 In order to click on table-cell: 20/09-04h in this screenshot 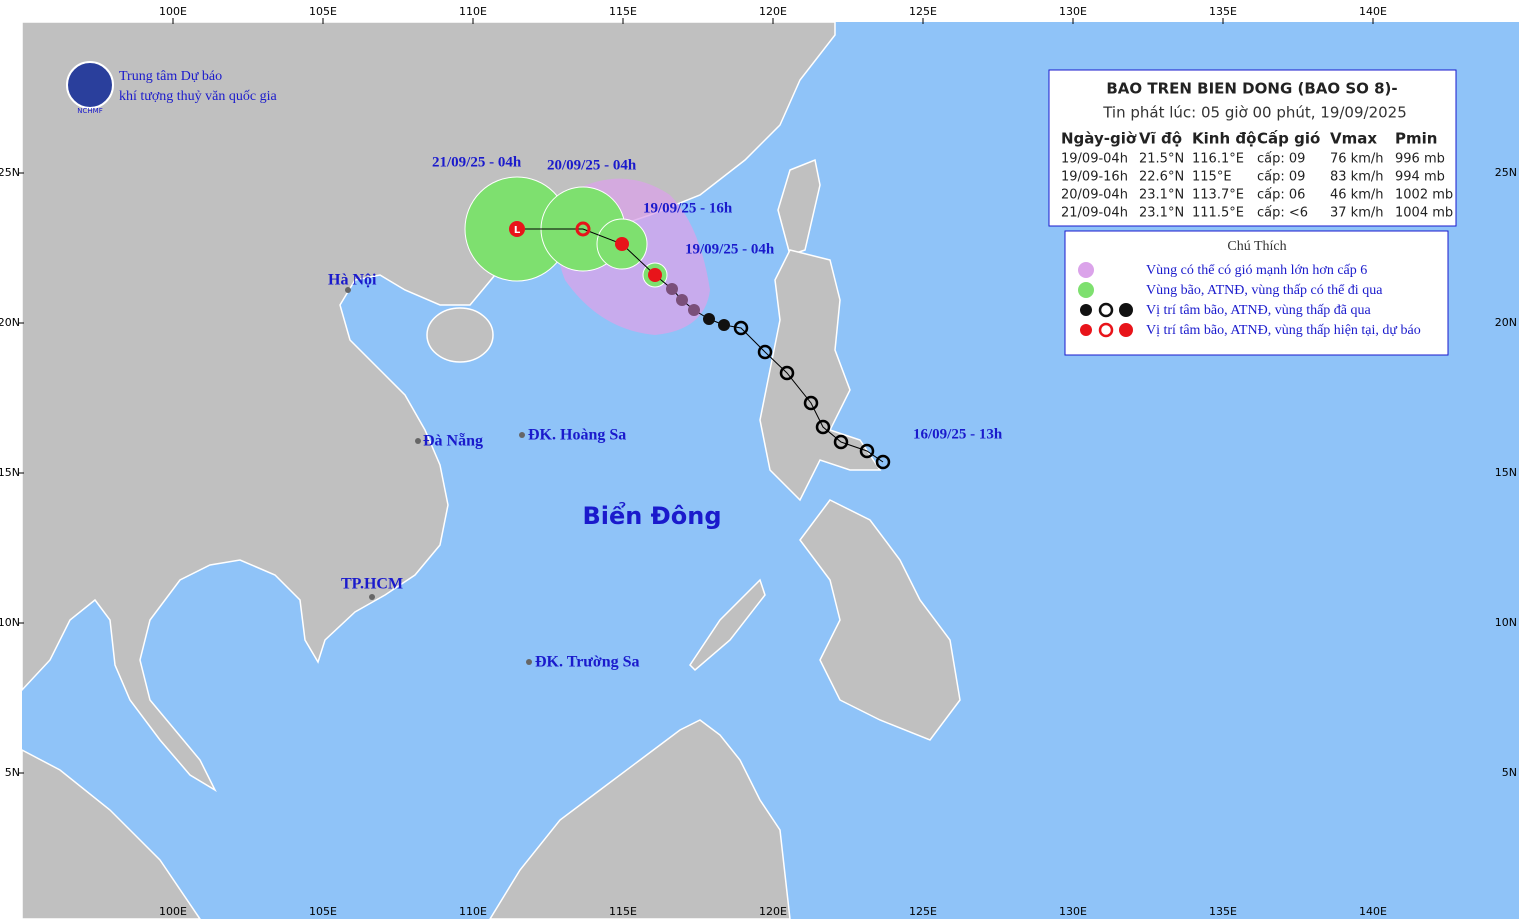, I will do `click(1094, 195)`.